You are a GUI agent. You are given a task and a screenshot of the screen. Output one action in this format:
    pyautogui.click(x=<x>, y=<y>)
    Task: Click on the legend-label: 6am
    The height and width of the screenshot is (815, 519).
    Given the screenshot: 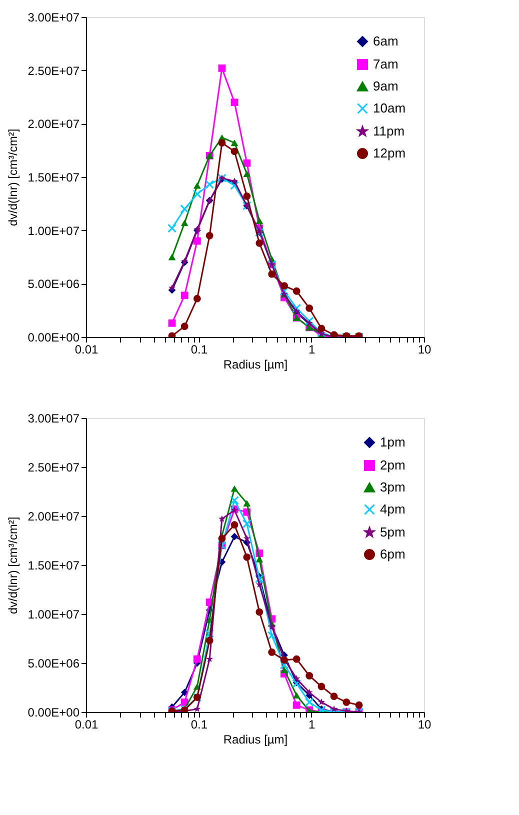 What is the action you would take?
    pyautogui.click(x=385, y=41)
    